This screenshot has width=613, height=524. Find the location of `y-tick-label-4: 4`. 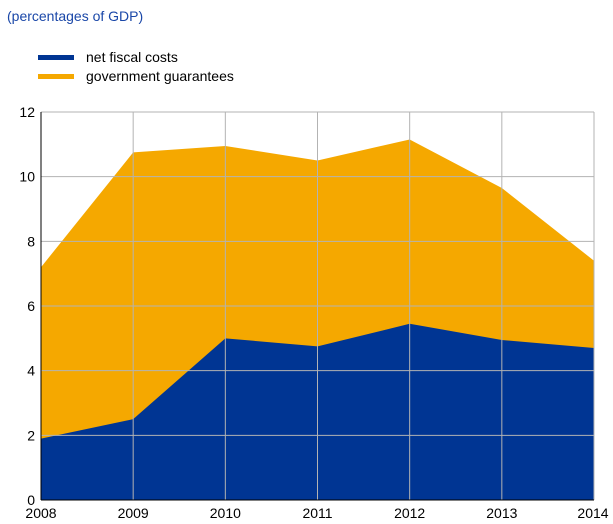

y-tick-label-4: 4 is located at coordinates (31, 371).